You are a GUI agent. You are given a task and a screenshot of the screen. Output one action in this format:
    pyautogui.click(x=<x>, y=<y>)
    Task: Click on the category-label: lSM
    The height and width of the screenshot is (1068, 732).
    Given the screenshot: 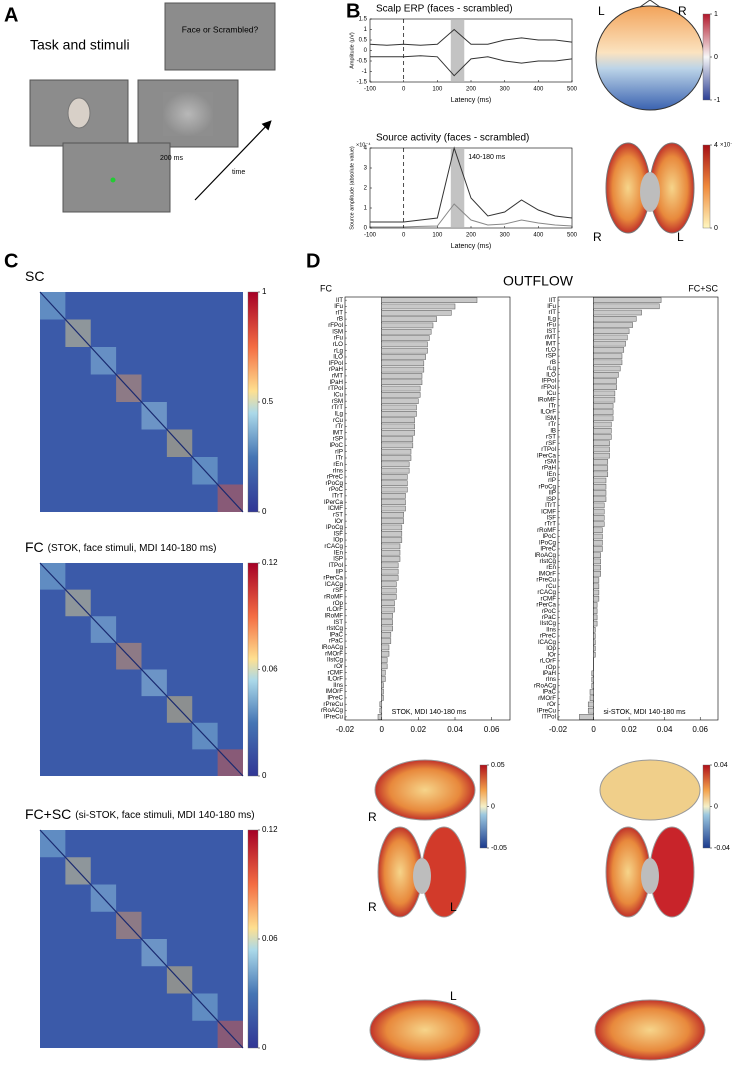 What is the action you would take?
    pyautogui.click(x=337, y=331)
    